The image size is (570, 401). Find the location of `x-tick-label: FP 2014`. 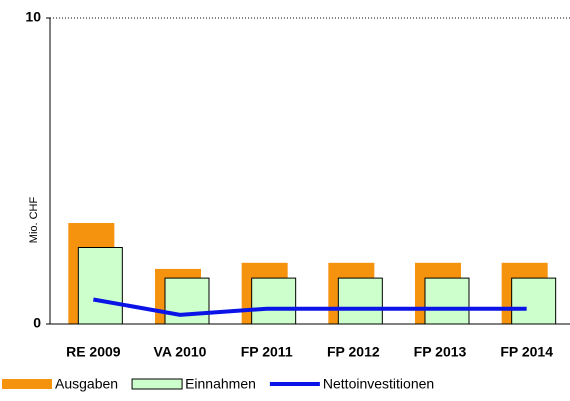

x-tick-label: FP 2014 is located at coordinates (526, 352).